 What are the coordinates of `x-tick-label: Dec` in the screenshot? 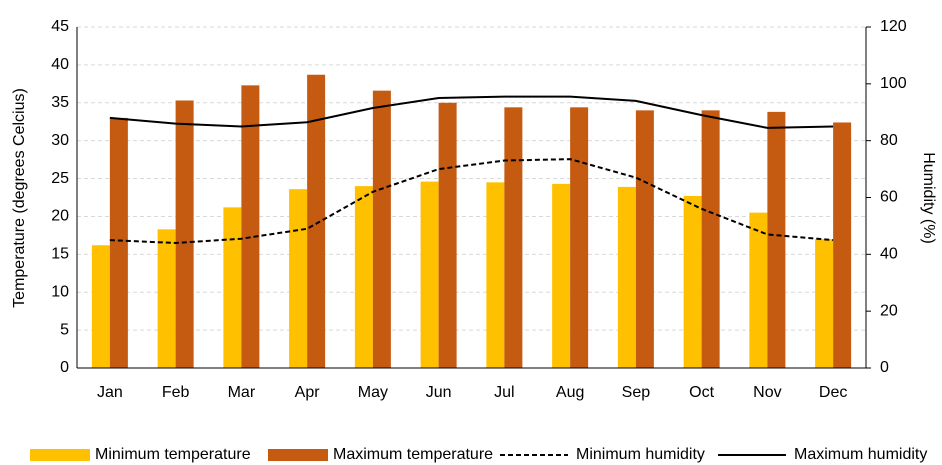 It's located at (833, 392).